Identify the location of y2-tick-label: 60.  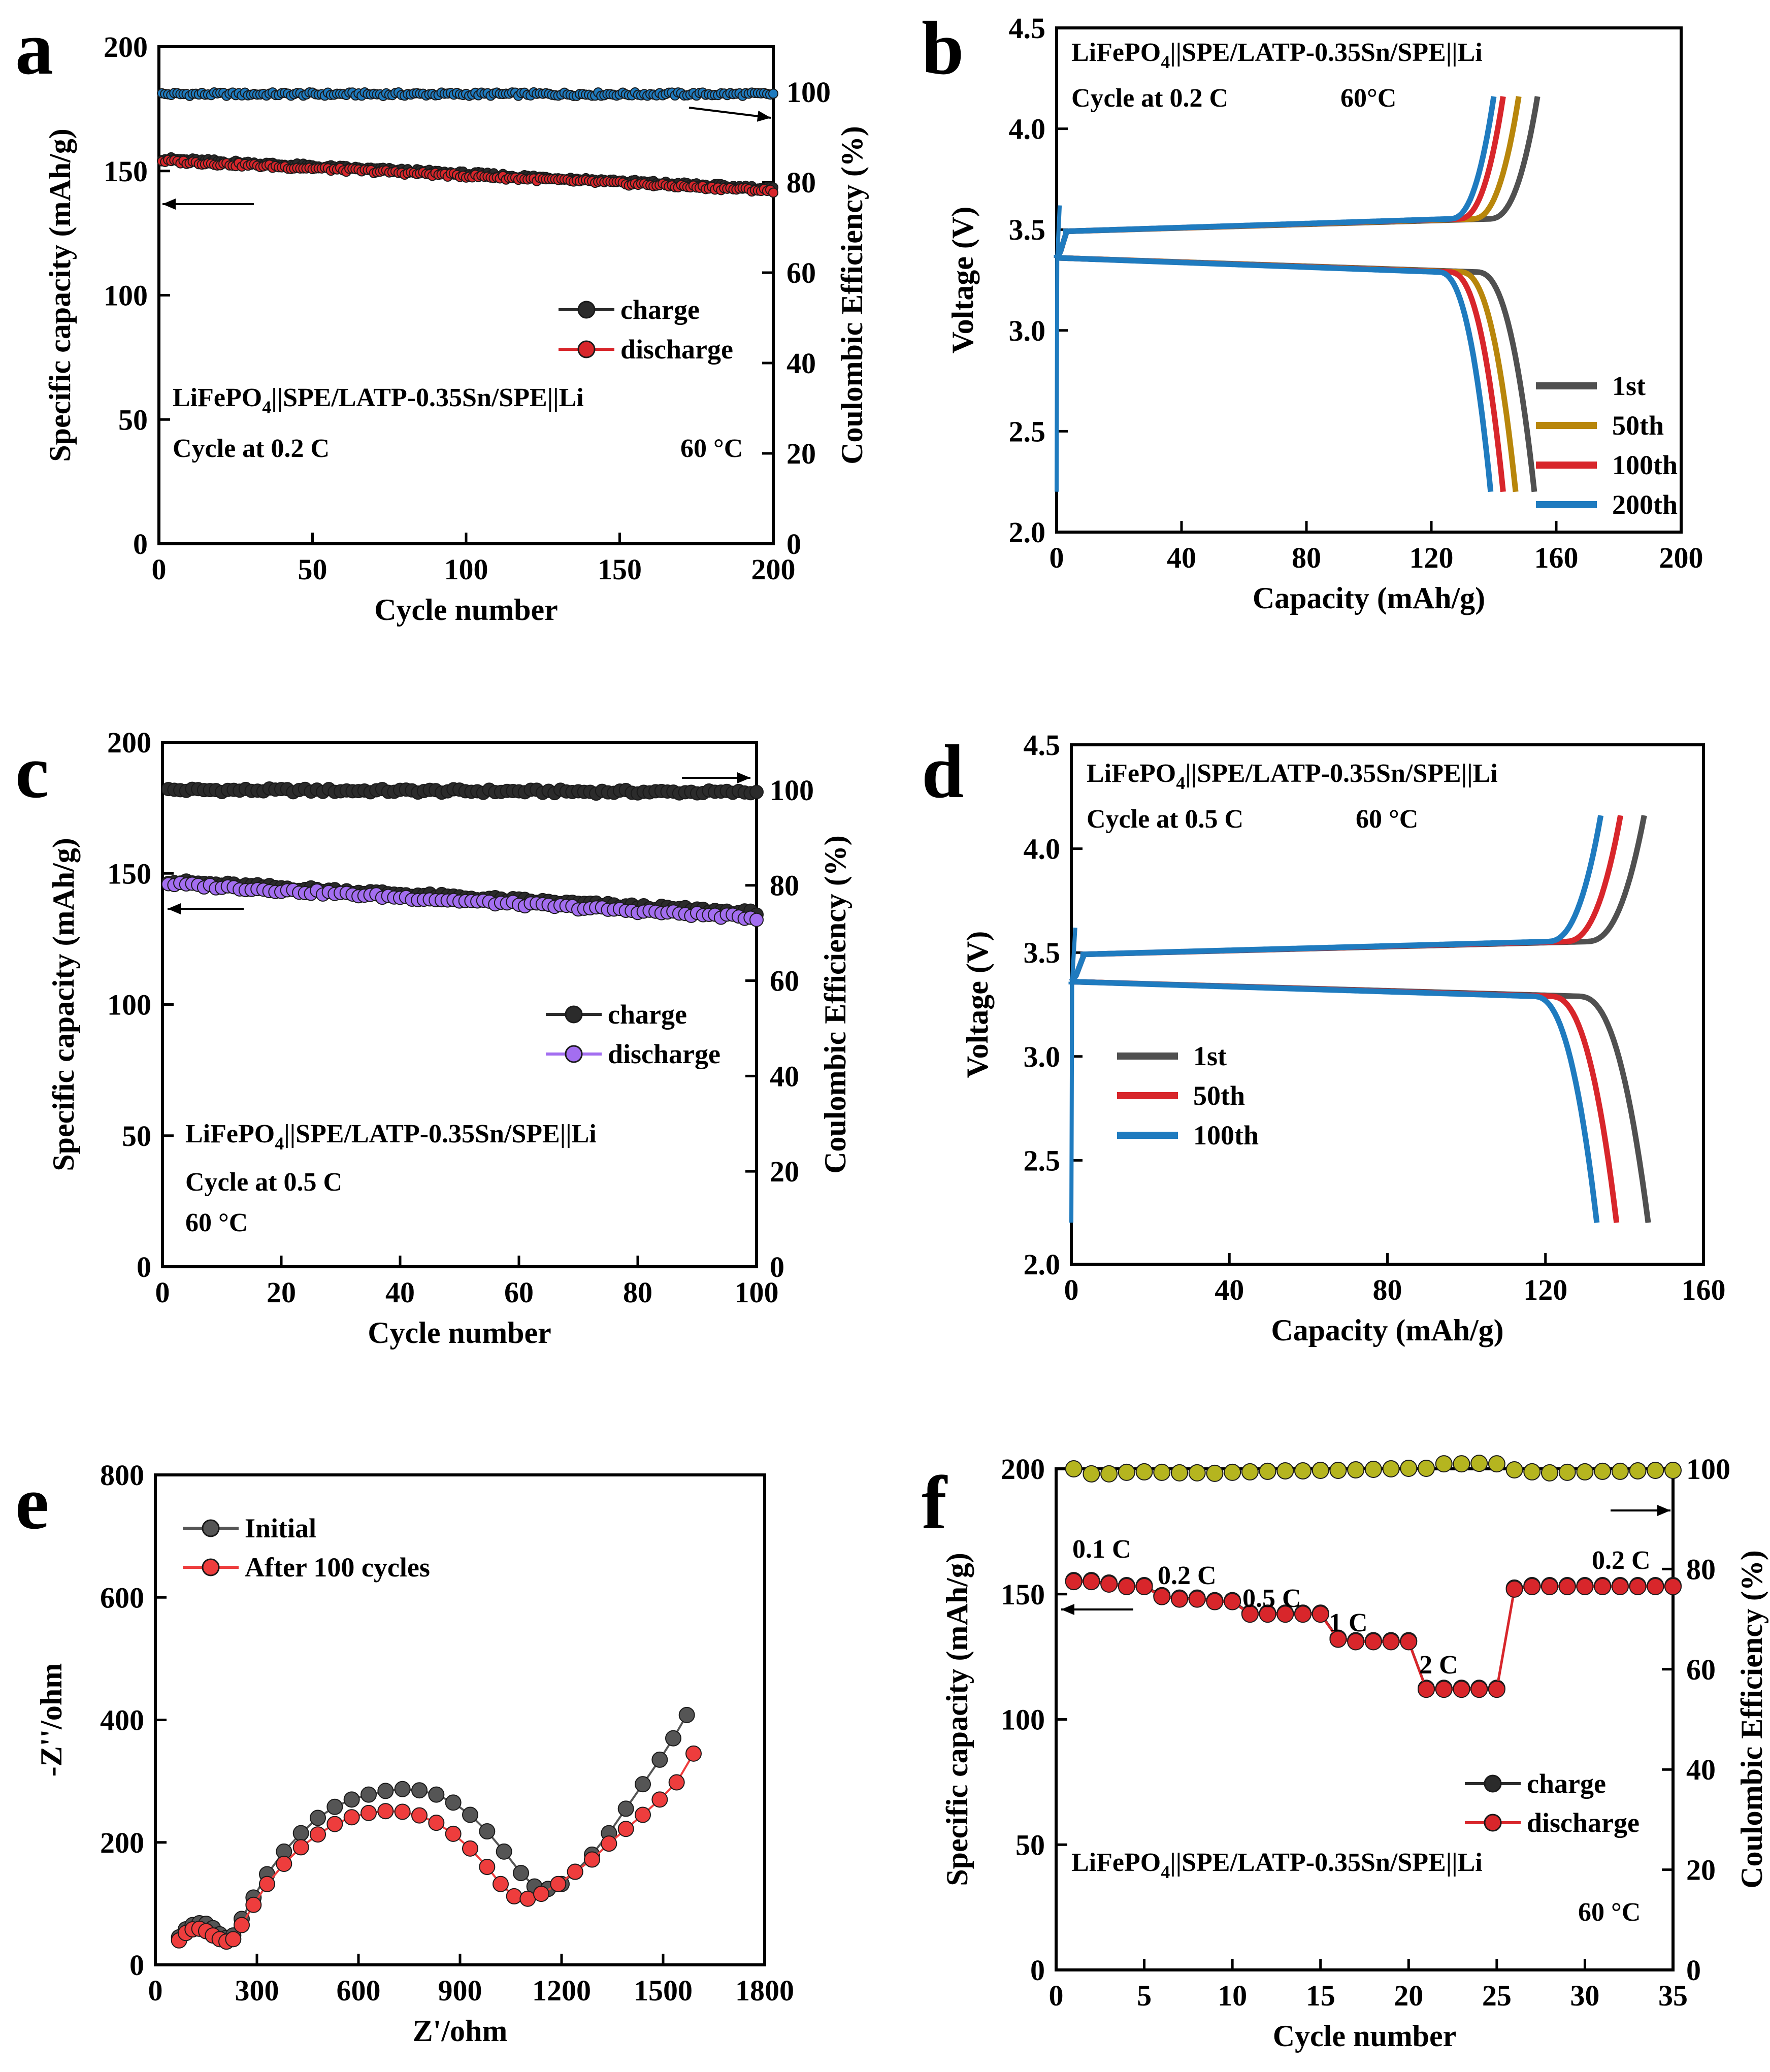
(801, 272).